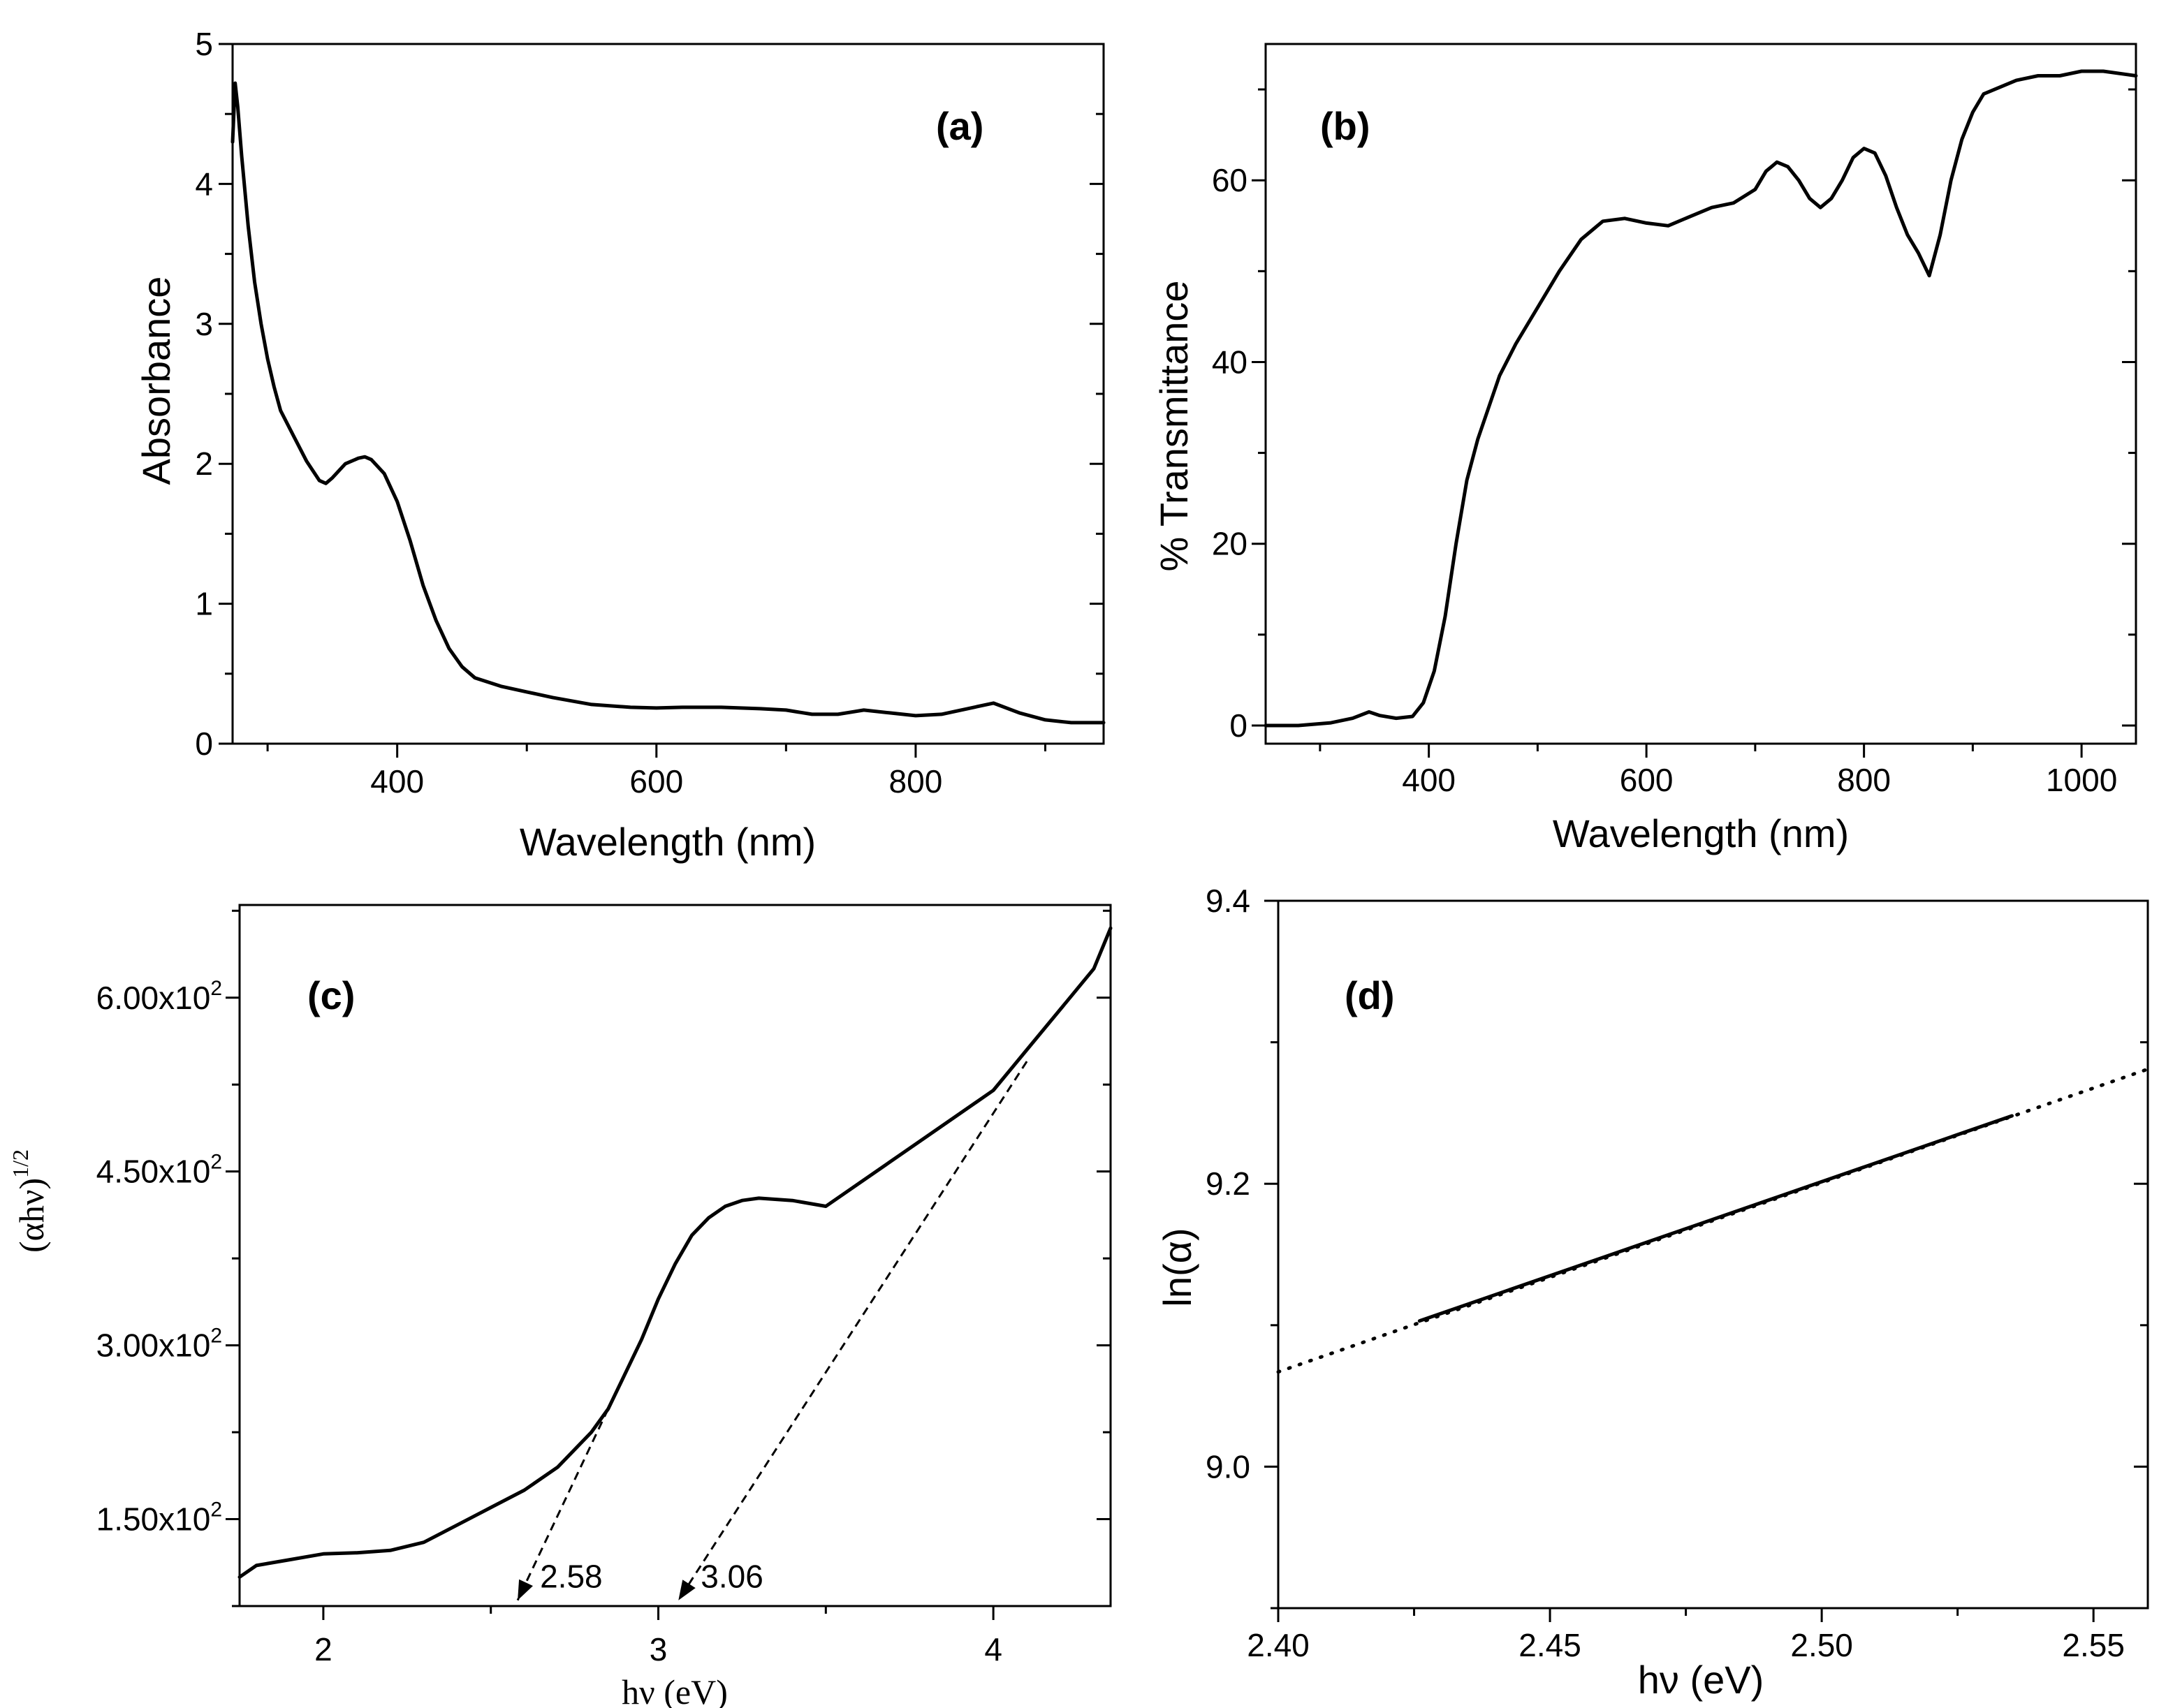 The width and height of the screenshot is (2159, 1708). I want to click on panel-c-y-axis-label: (αhν)1/2, so click(29, 1201).